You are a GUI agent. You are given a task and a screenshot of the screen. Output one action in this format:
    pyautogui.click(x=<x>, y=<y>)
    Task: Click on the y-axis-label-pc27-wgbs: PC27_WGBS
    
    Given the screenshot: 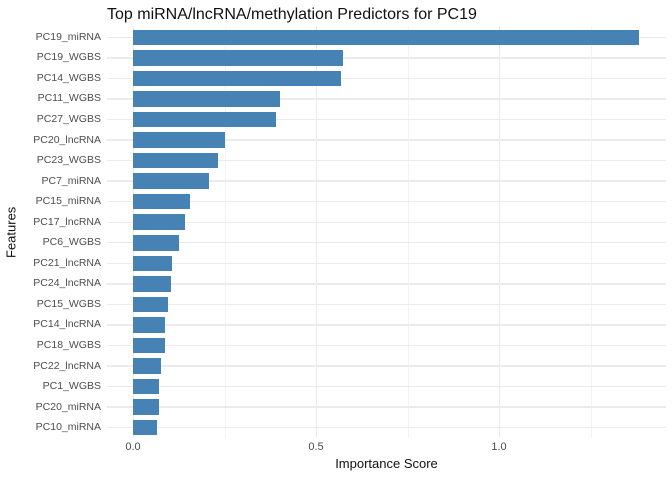 What is the action you would take?
    pyautogui.click(x=68, y=118)
    